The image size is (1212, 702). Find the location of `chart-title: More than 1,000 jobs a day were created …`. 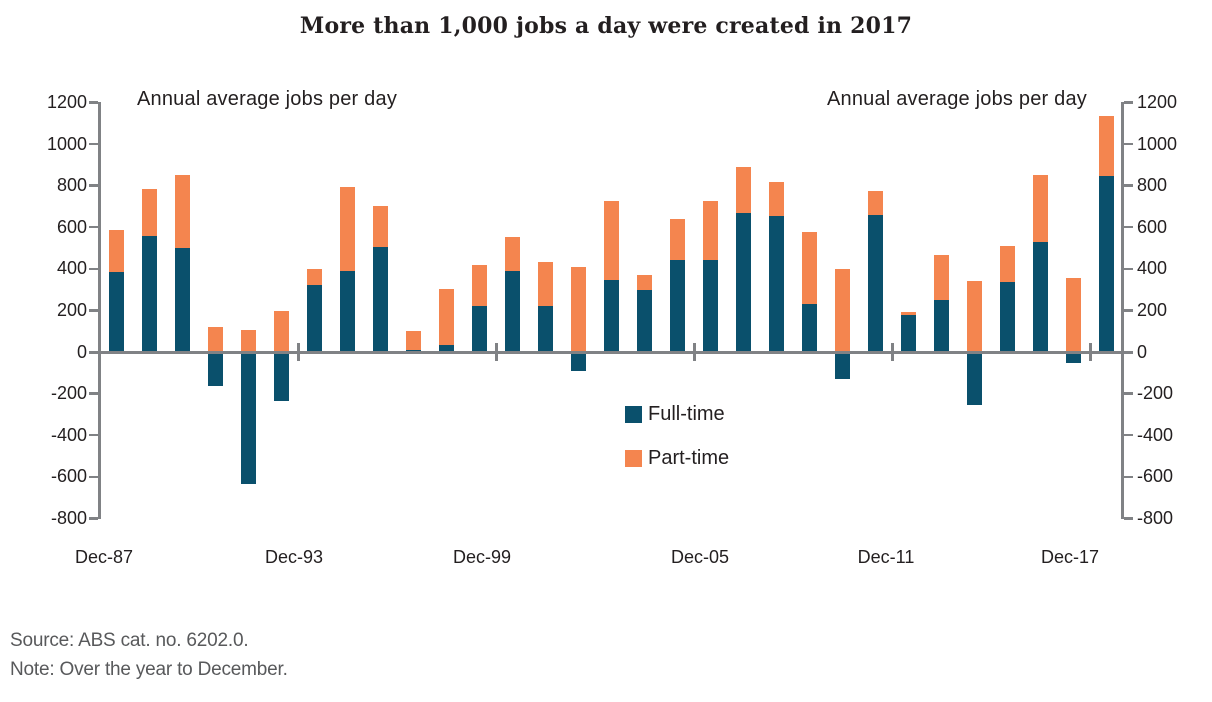

chart-title: More than 1,000 jobs a day were created … is located at coordinates (606, 26).